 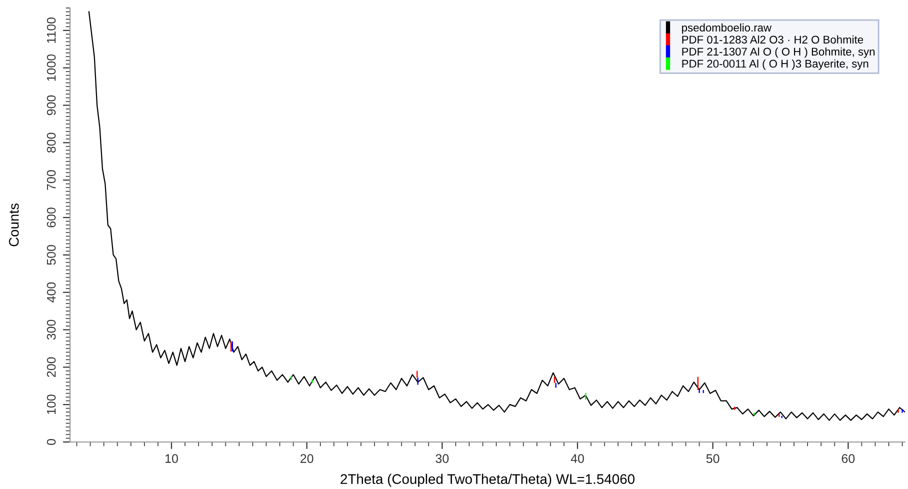 I want to click on y-tick-label: 1000, so click(x=51, y=67).